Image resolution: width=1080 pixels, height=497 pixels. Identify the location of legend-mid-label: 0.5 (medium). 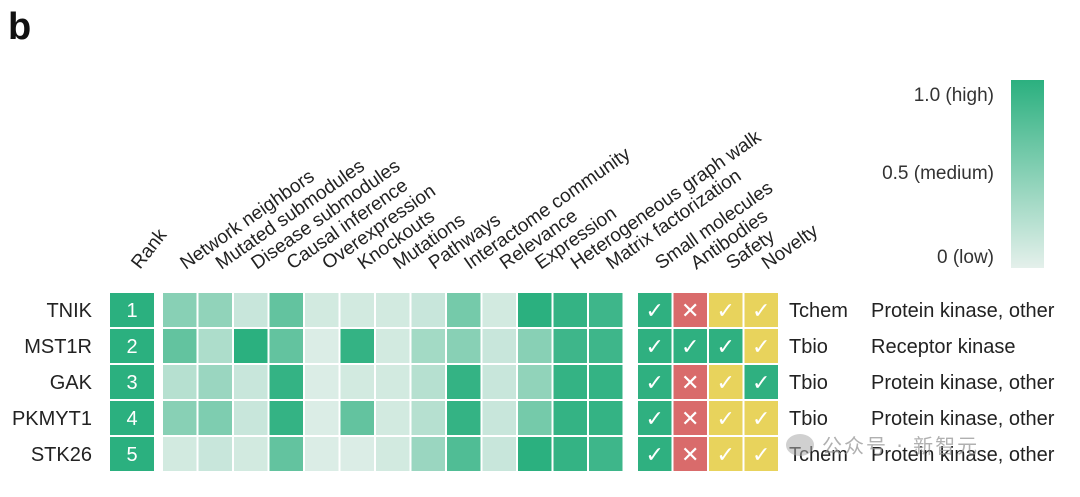
(938, 173).